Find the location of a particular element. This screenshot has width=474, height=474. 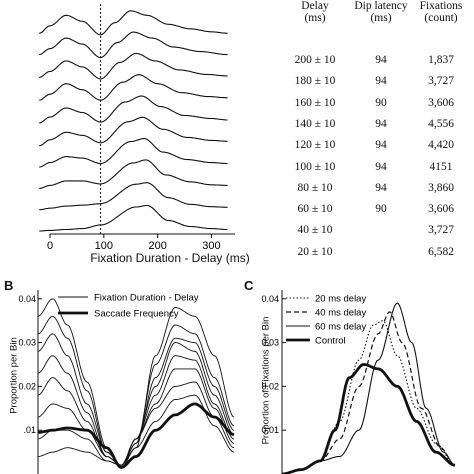

table-cell: 4151 is located at coordinates (441, 166).